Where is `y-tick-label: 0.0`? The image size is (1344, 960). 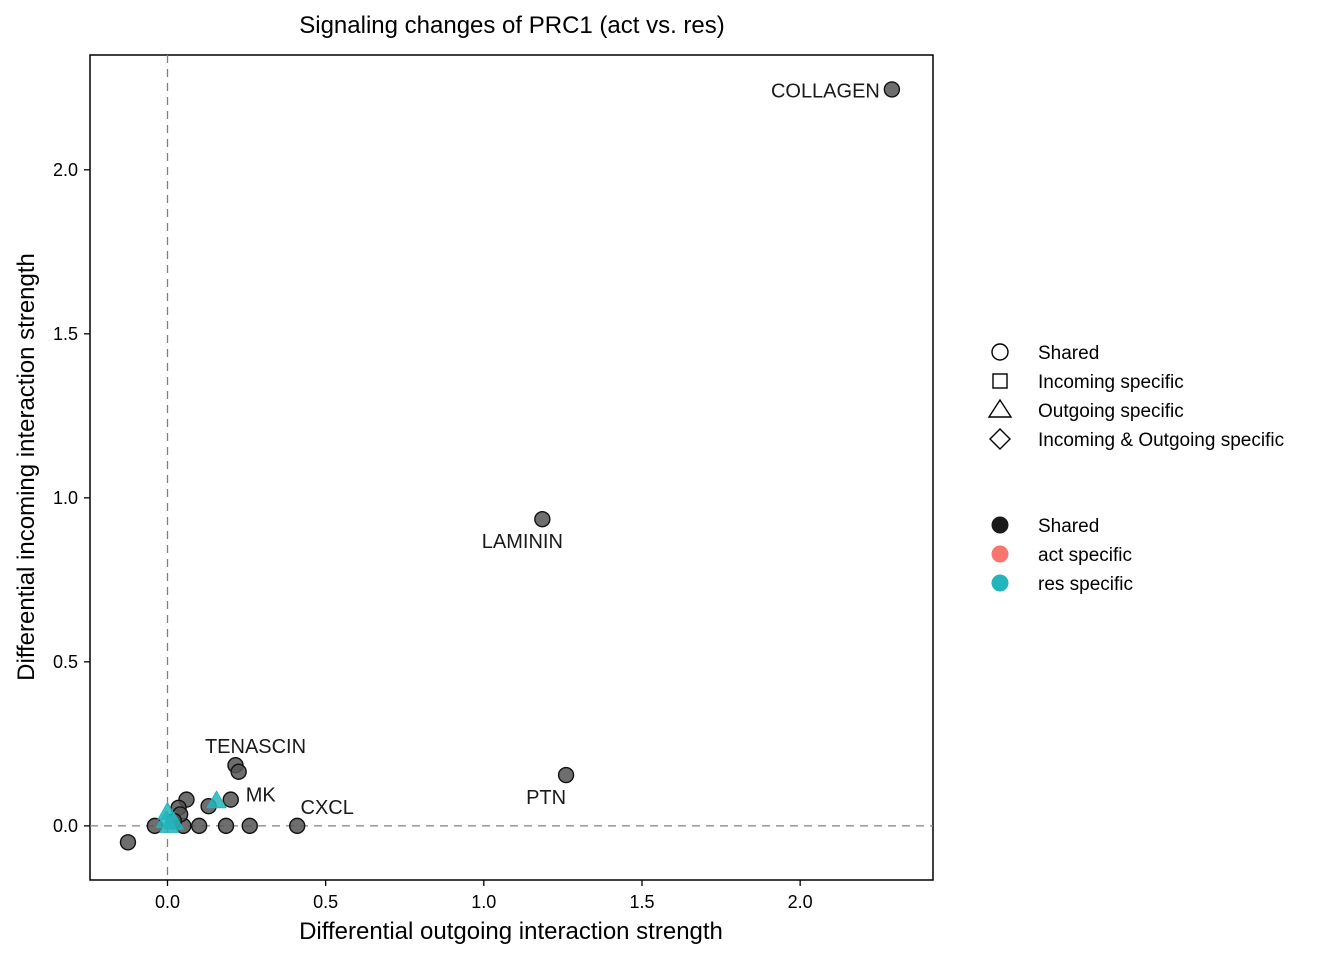
y-tick-label: 0.0 is located at coordinates (65, 826).